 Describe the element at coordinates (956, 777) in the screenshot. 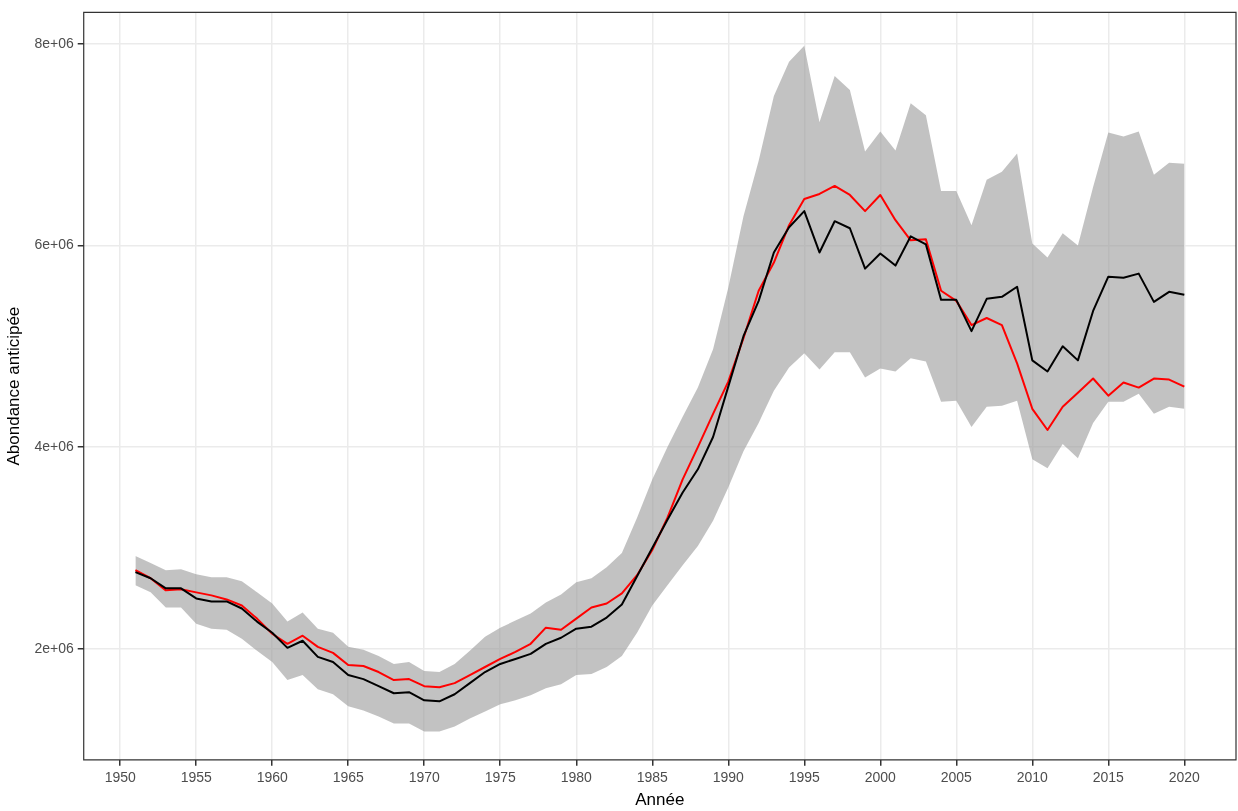

I see `x-tick-label: 2005` at that location.